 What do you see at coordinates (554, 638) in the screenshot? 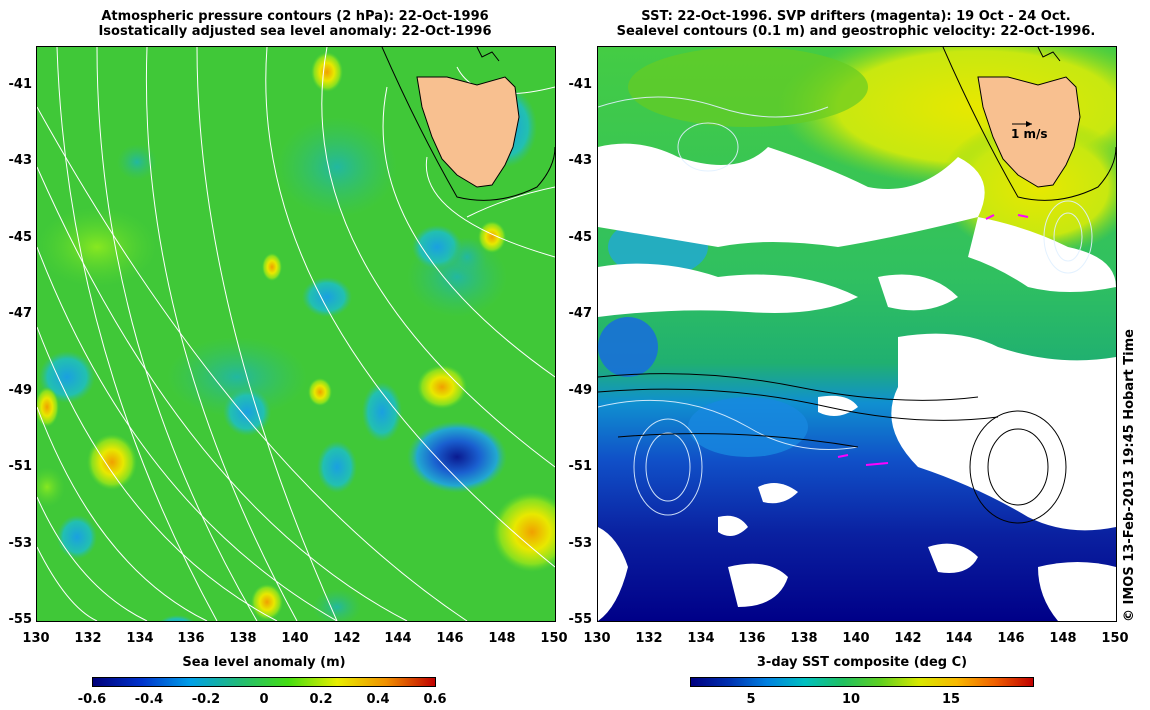
I see `left-xtick: 150` at bounding box center [554, 638].